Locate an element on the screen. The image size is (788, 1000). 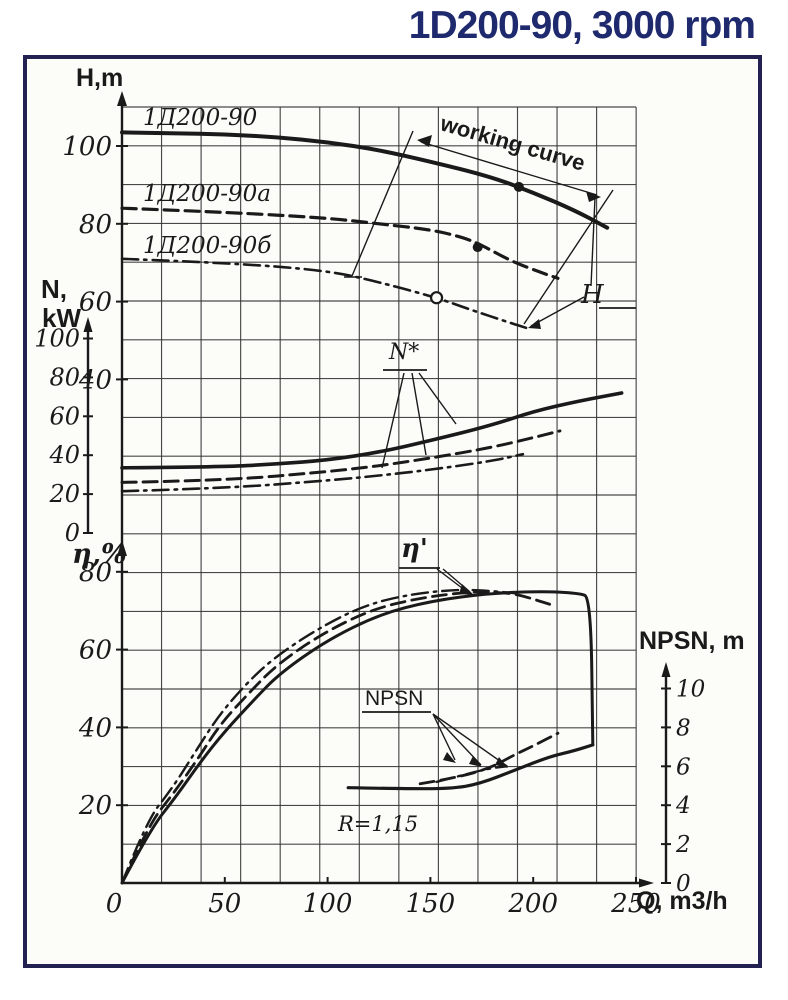
flow-tick-label: 250 is located at coordinates (635, 904).